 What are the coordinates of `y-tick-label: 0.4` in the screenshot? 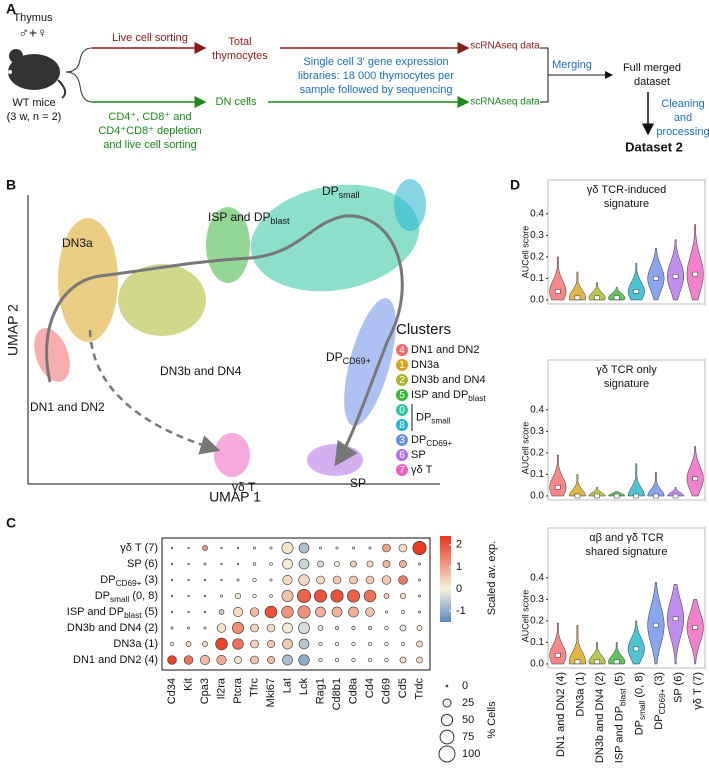 It's located at (537, 409).